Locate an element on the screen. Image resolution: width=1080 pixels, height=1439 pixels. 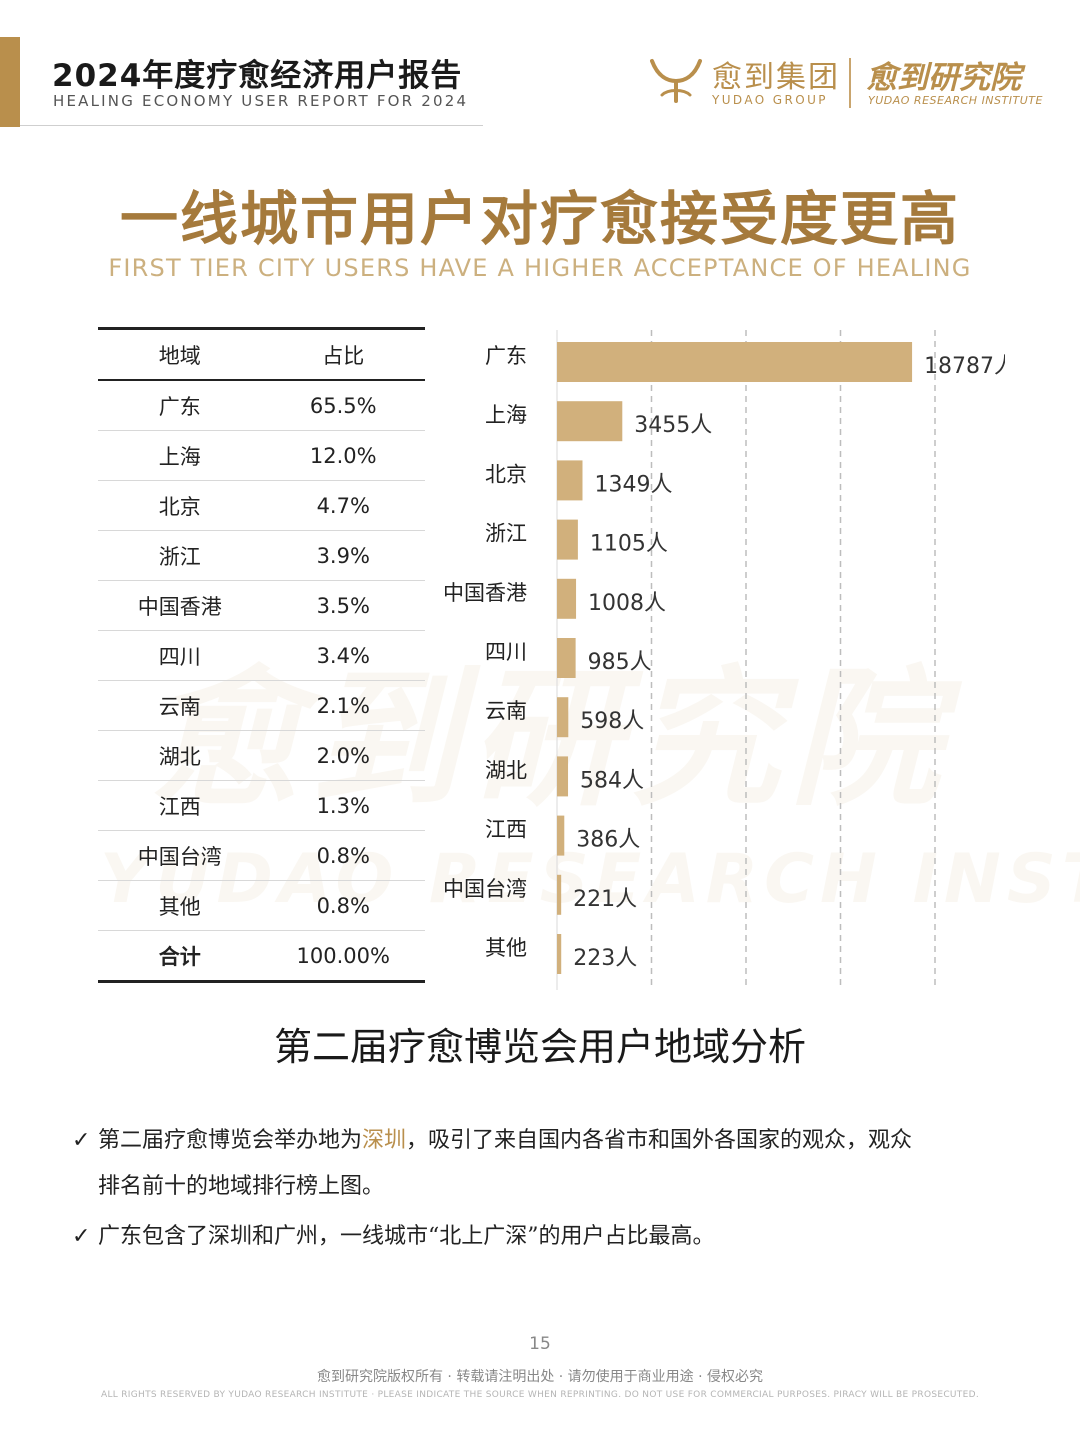
logo-divider is located at coordinates (850, 83).